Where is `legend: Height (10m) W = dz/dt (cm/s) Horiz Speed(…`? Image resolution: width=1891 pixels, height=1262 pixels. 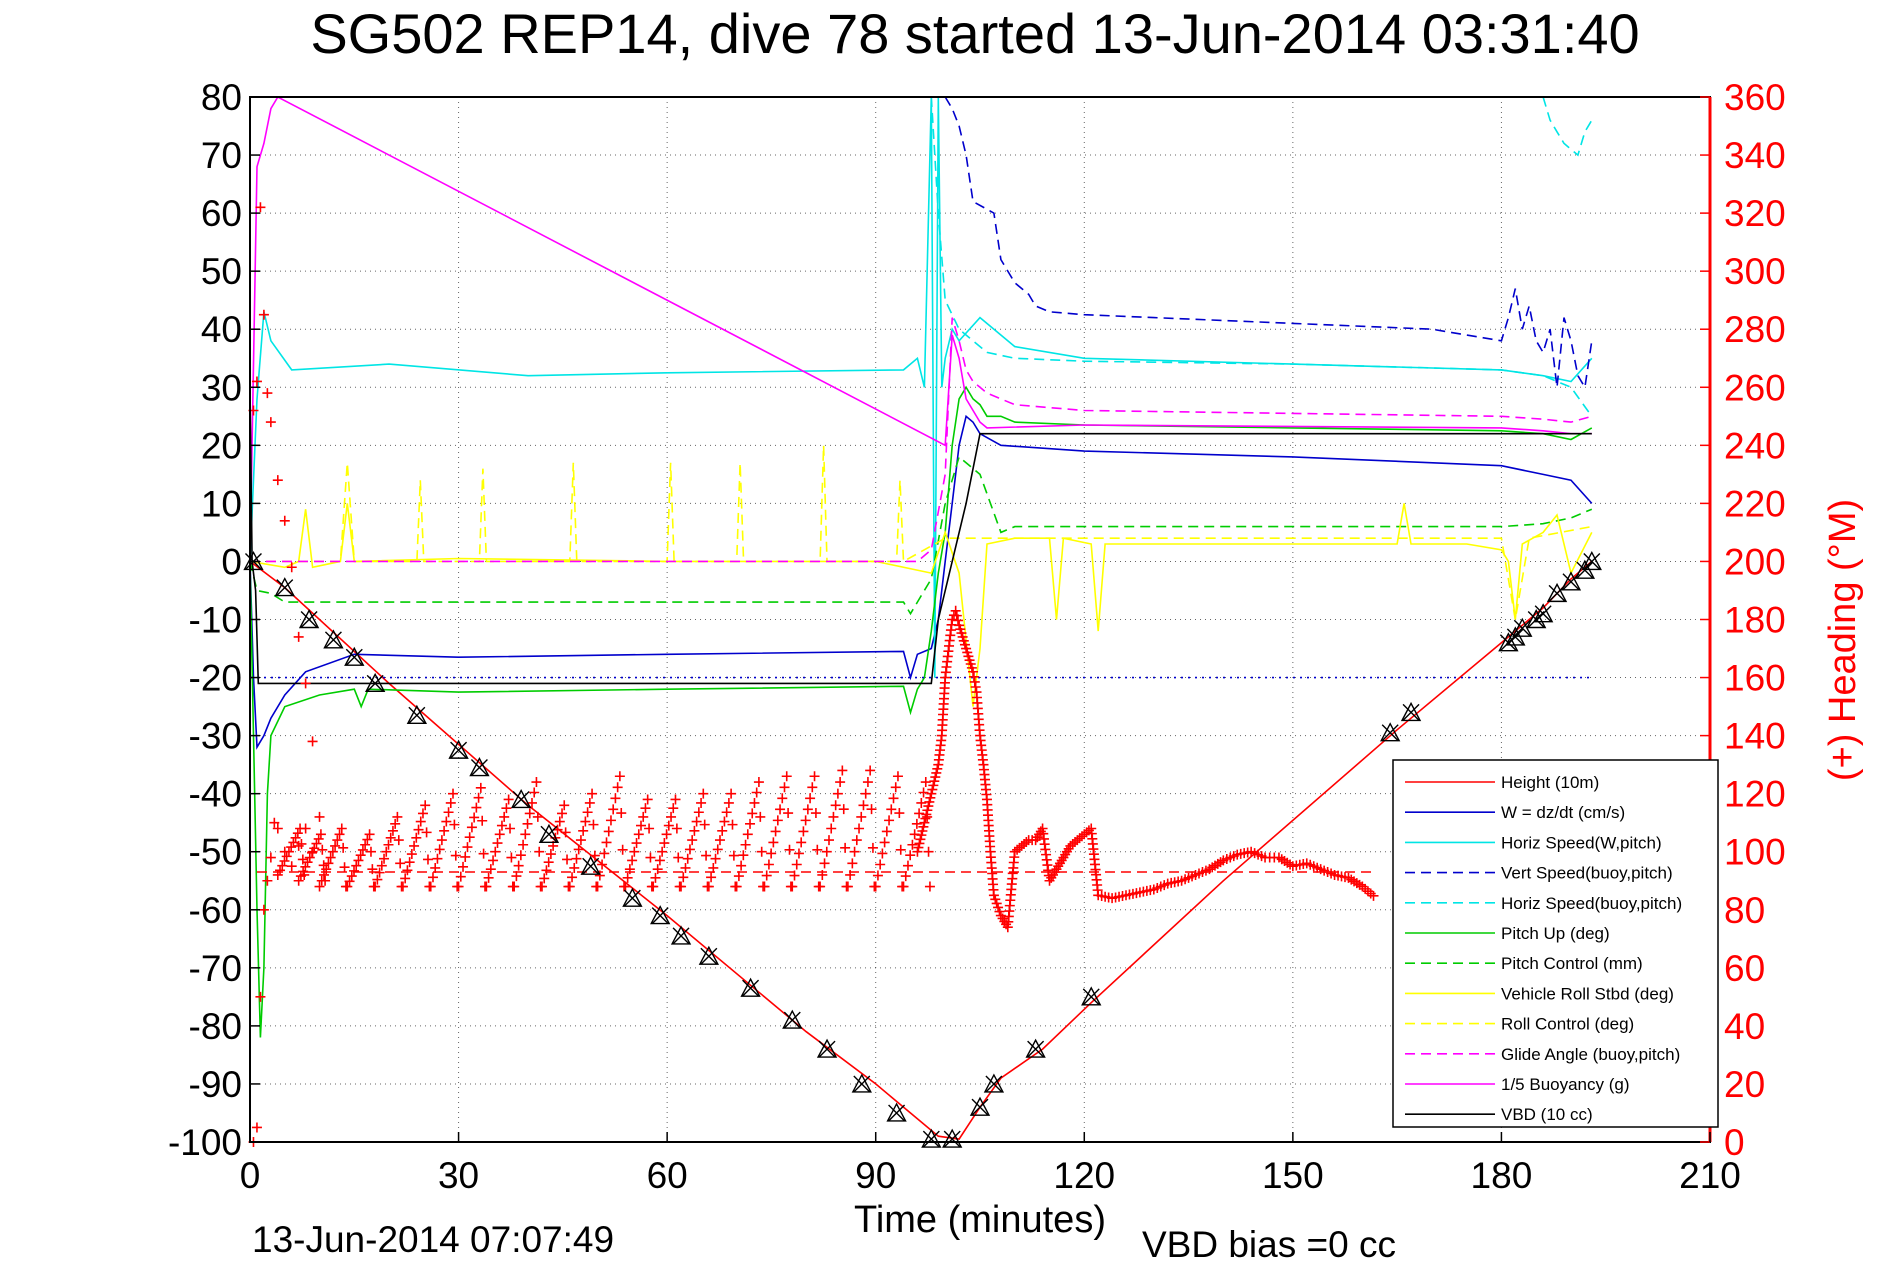 legend: Height (10m) W = dz/dt (cm/s) Horiz Speed(… is located at coordinates (1555, 943).